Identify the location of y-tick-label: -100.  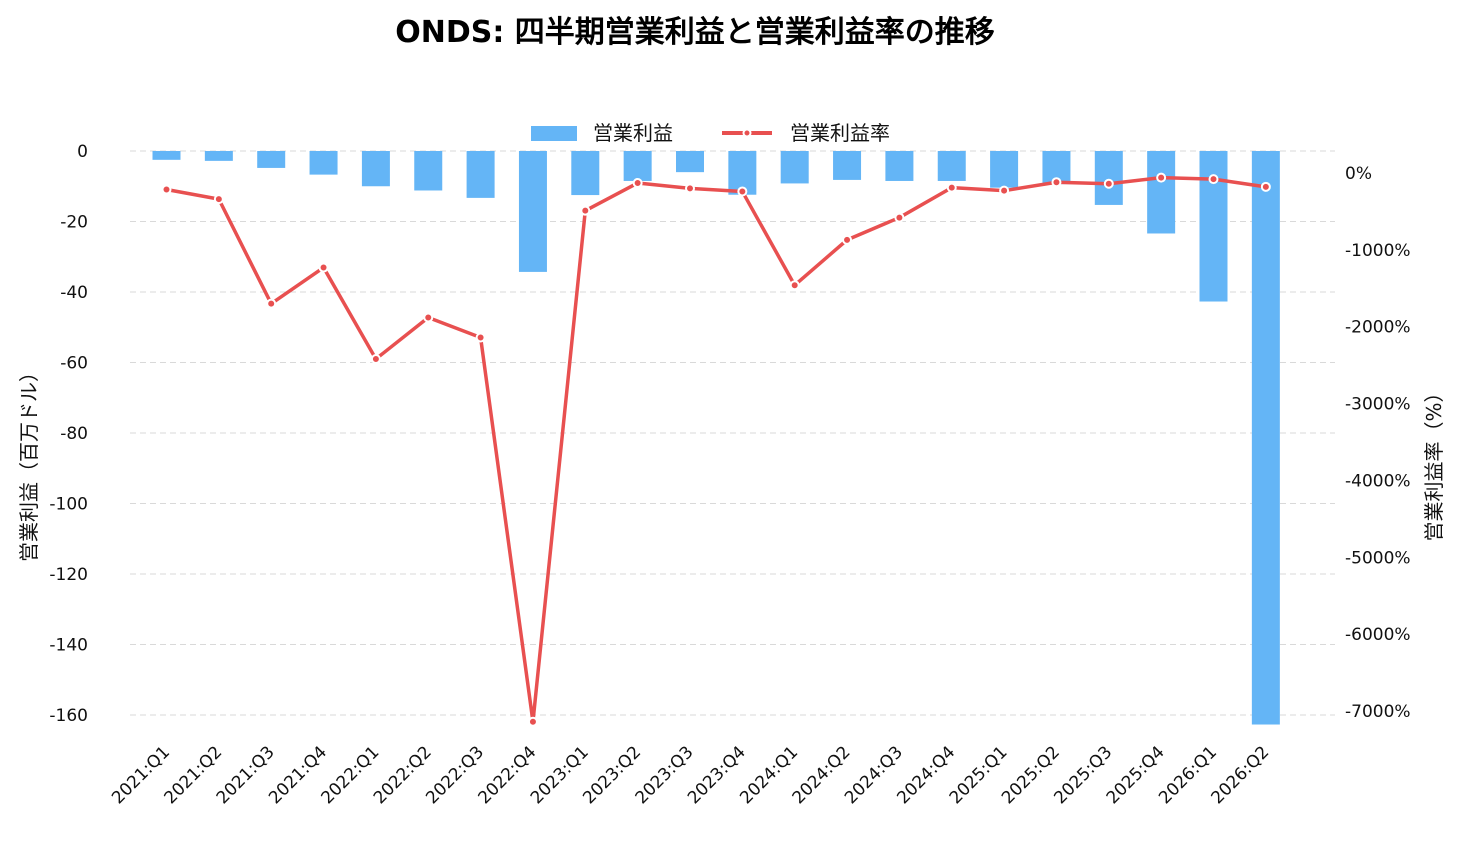
(68, 505).